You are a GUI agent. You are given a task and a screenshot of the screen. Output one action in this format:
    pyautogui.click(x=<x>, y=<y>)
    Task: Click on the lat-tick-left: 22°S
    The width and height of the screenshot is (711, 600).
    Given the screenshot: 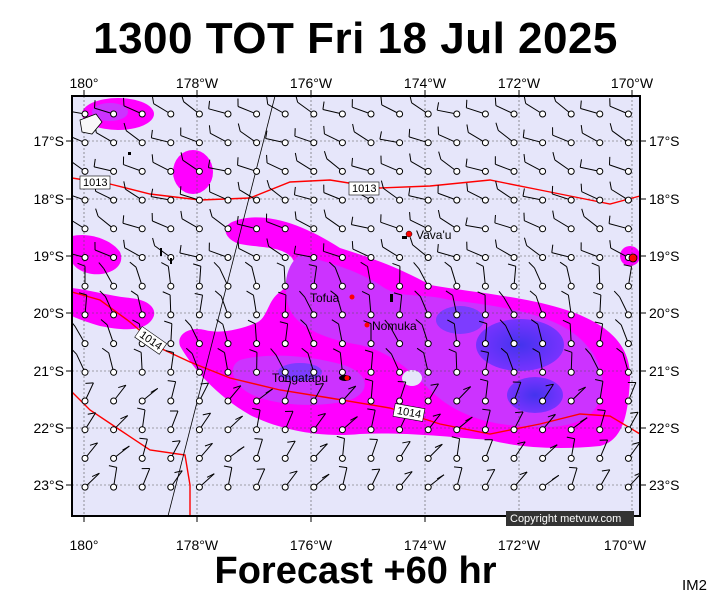 What is the action you would take?
    pyautogui.click(x=48, y=428)
    